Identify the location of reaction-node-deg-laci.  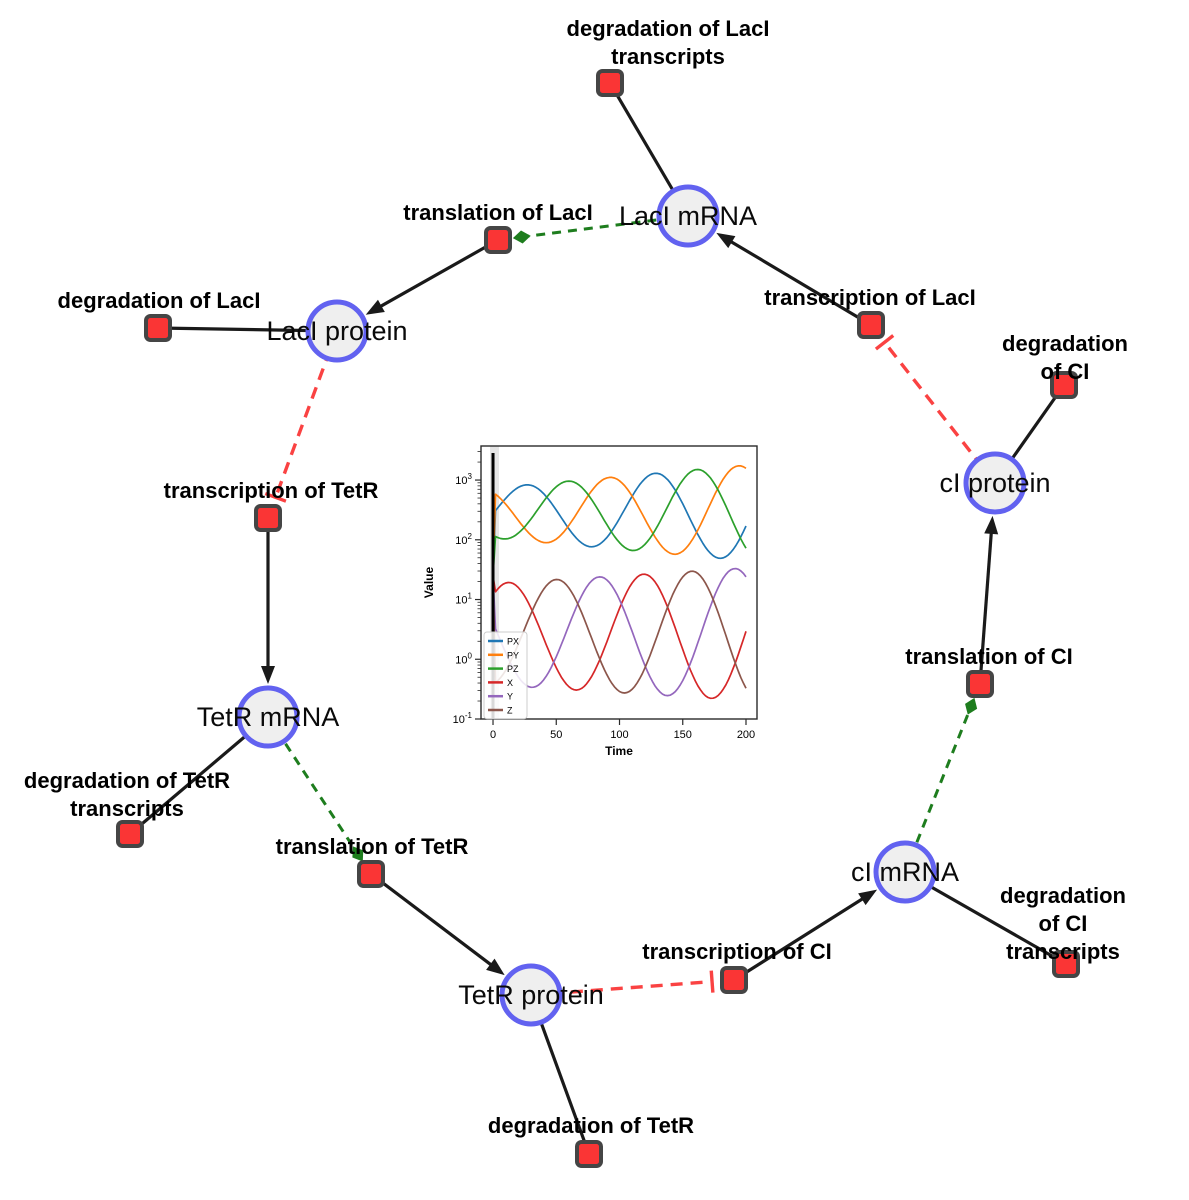
(158, 328).